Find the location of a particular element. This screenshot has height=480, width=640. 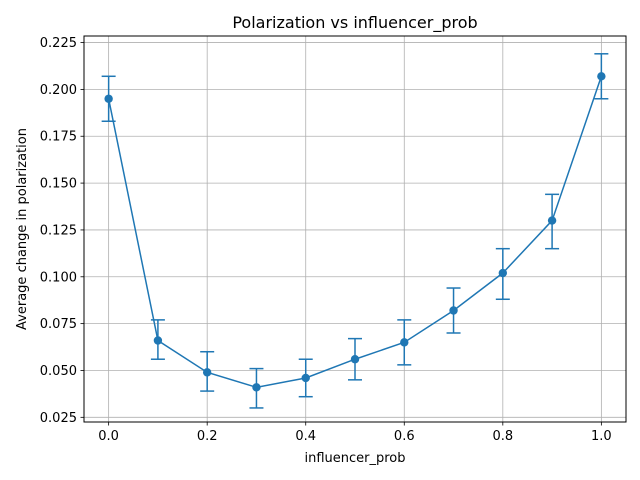

y-tick-label: 0.075 is located at coordinates (58, 324).